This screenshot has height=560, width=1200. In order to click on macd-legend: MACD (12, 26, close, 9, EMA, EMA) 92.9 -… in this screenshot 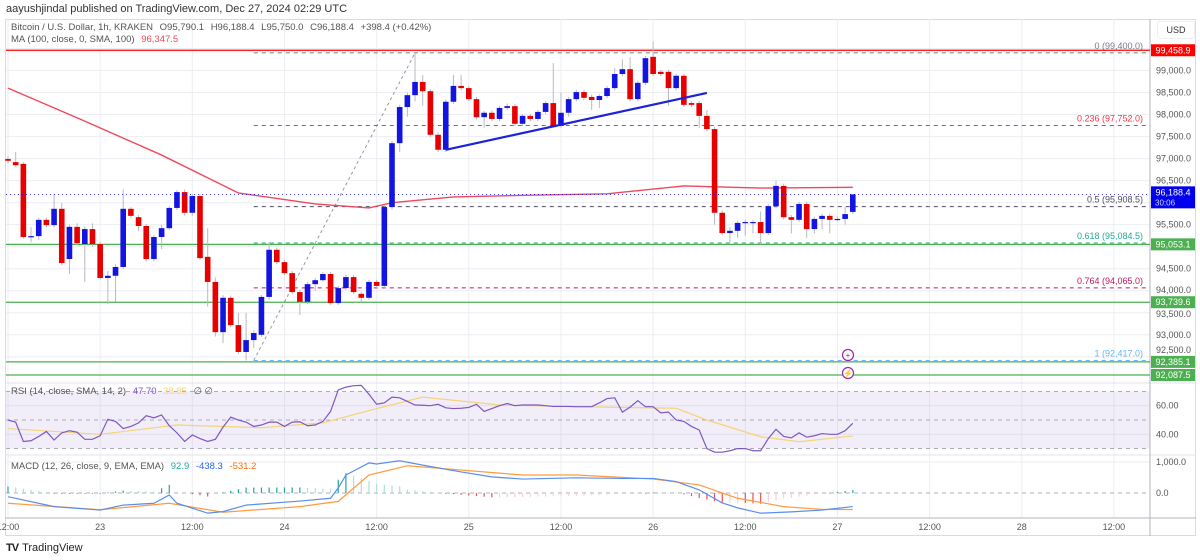, I will do `click(135, 466)`.